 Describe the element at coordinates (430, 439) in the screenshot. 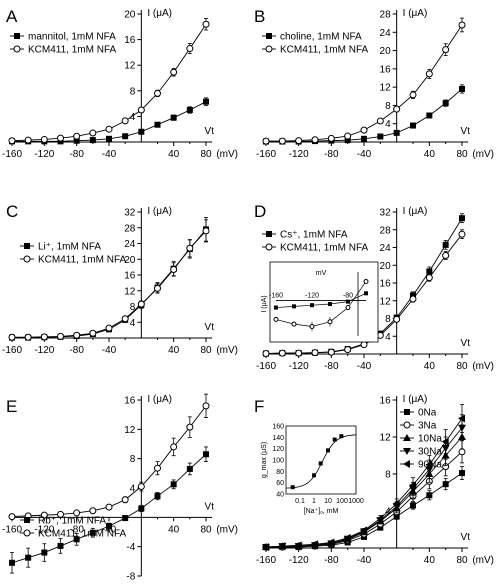

I see `legend-label: 10Na` at that location.